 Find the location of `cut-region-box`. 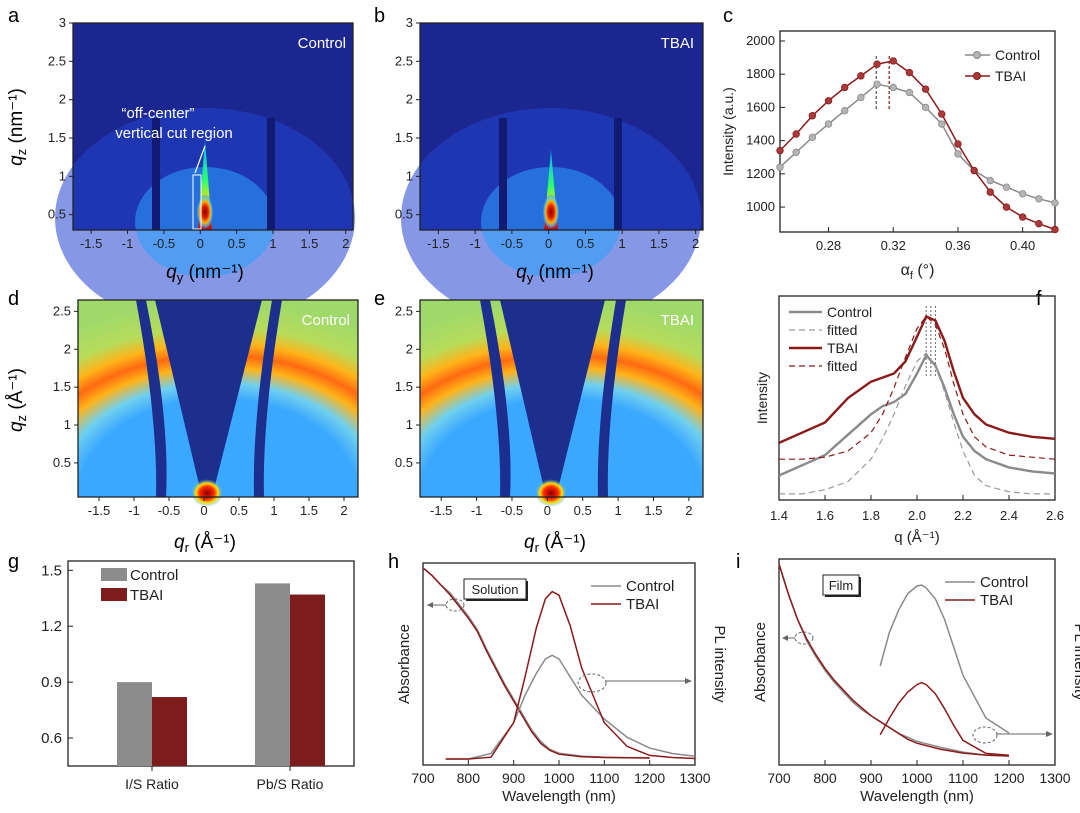

cut-region-box is located at coordinates (197, 202).